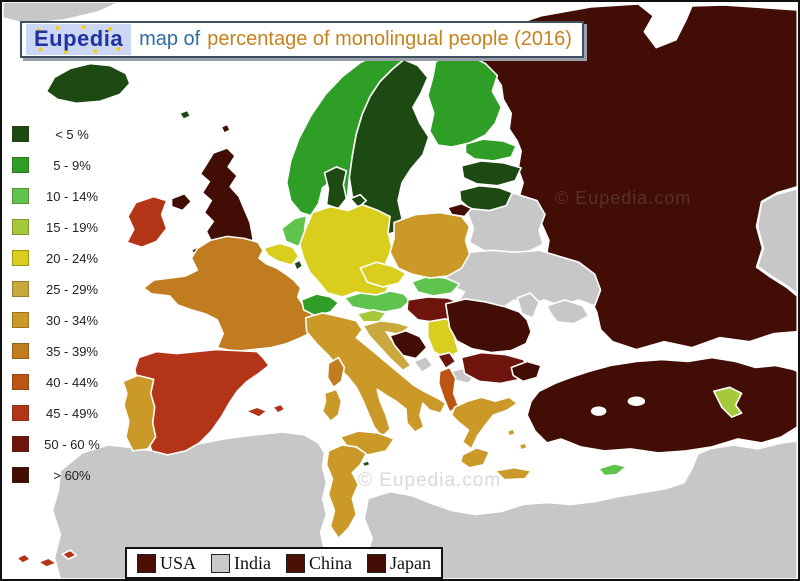 The image size is (800, 581). I want to click on page-title: percentage of monolingual people (2016), so click(389, 39).